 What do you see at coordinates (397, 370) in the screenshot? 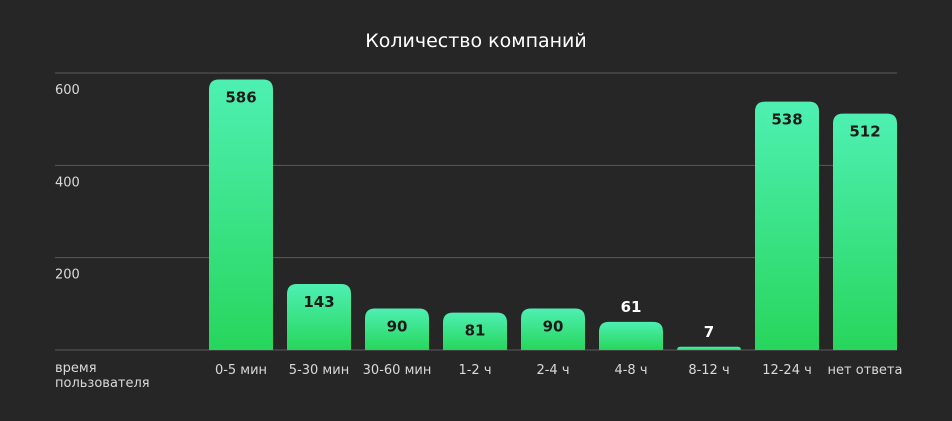
I see `x-tick-label: 30-60 мин` at bounding box center [397, 370].